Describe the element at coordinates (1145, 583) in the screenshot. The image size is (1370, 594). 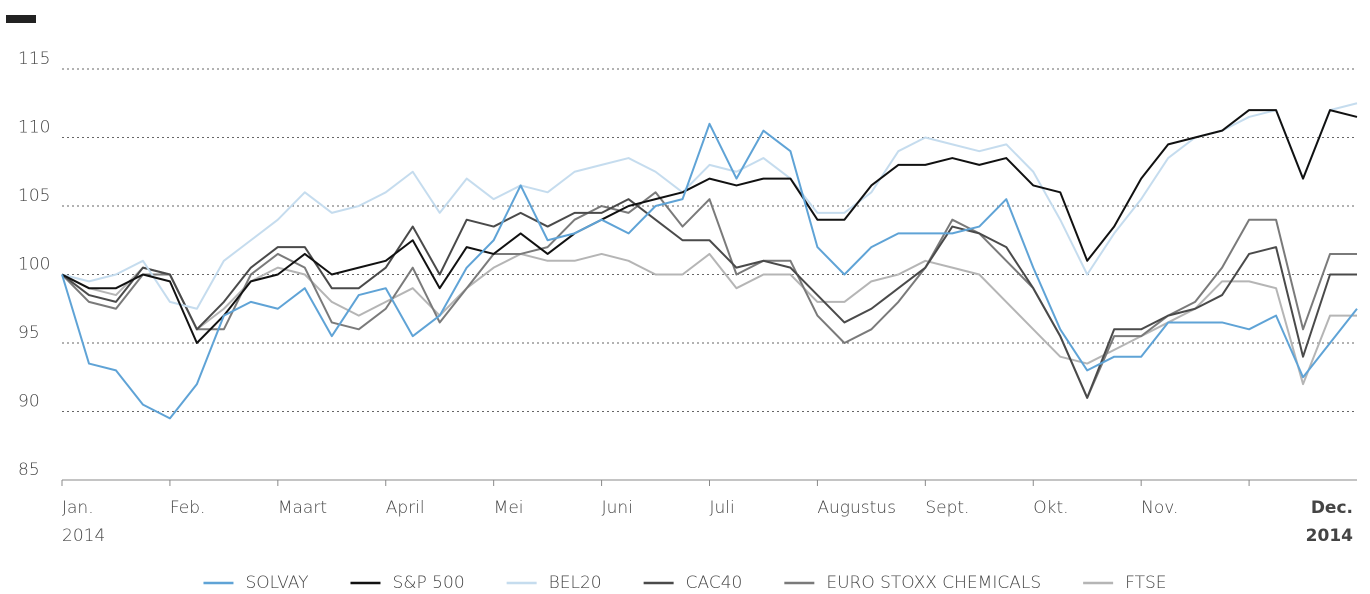
I see `legend-label: FTSE` at that location.